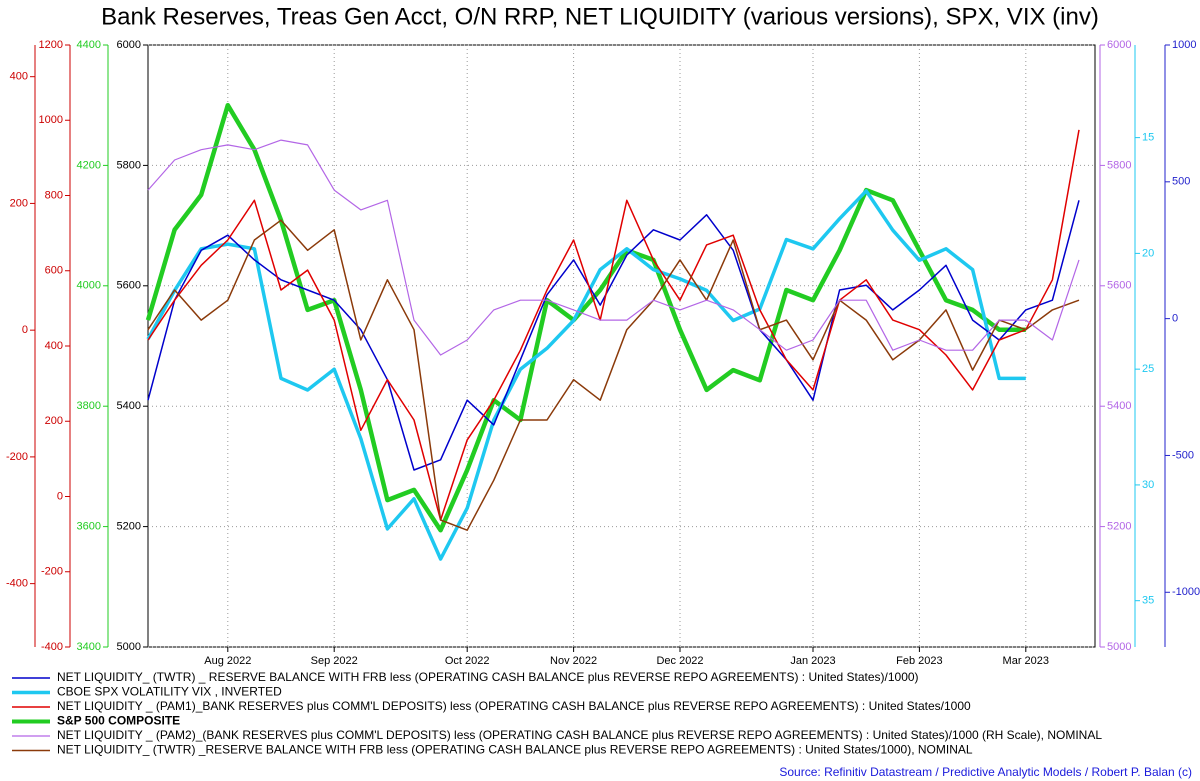 Image resolution: width=1200 pixels, height=781 pixels. I want to click on y-tick-label: 500, so click(1181, 182).